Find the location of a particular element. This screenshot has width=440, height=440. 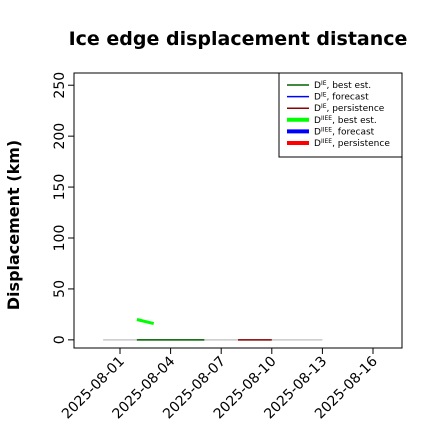

legend-label: DIE, forecast is located at coordinates (341, 97).